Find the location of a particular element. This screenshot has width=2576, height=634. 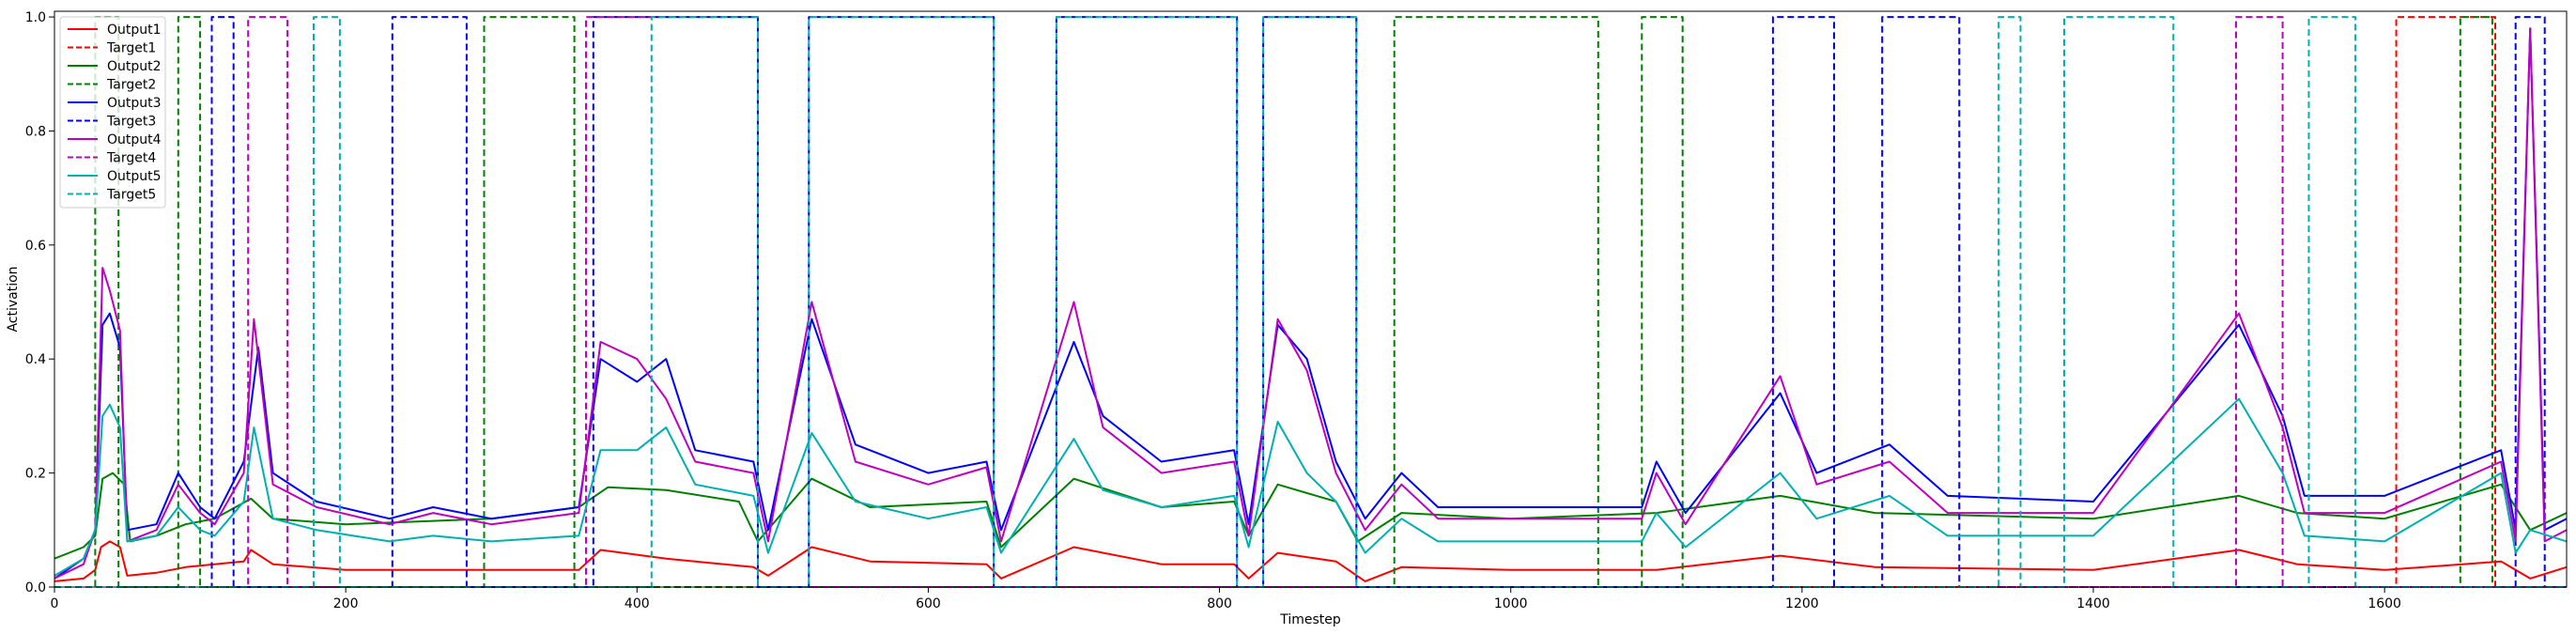

legend-label-target4: Target4 is located at coordinates (131, 158).